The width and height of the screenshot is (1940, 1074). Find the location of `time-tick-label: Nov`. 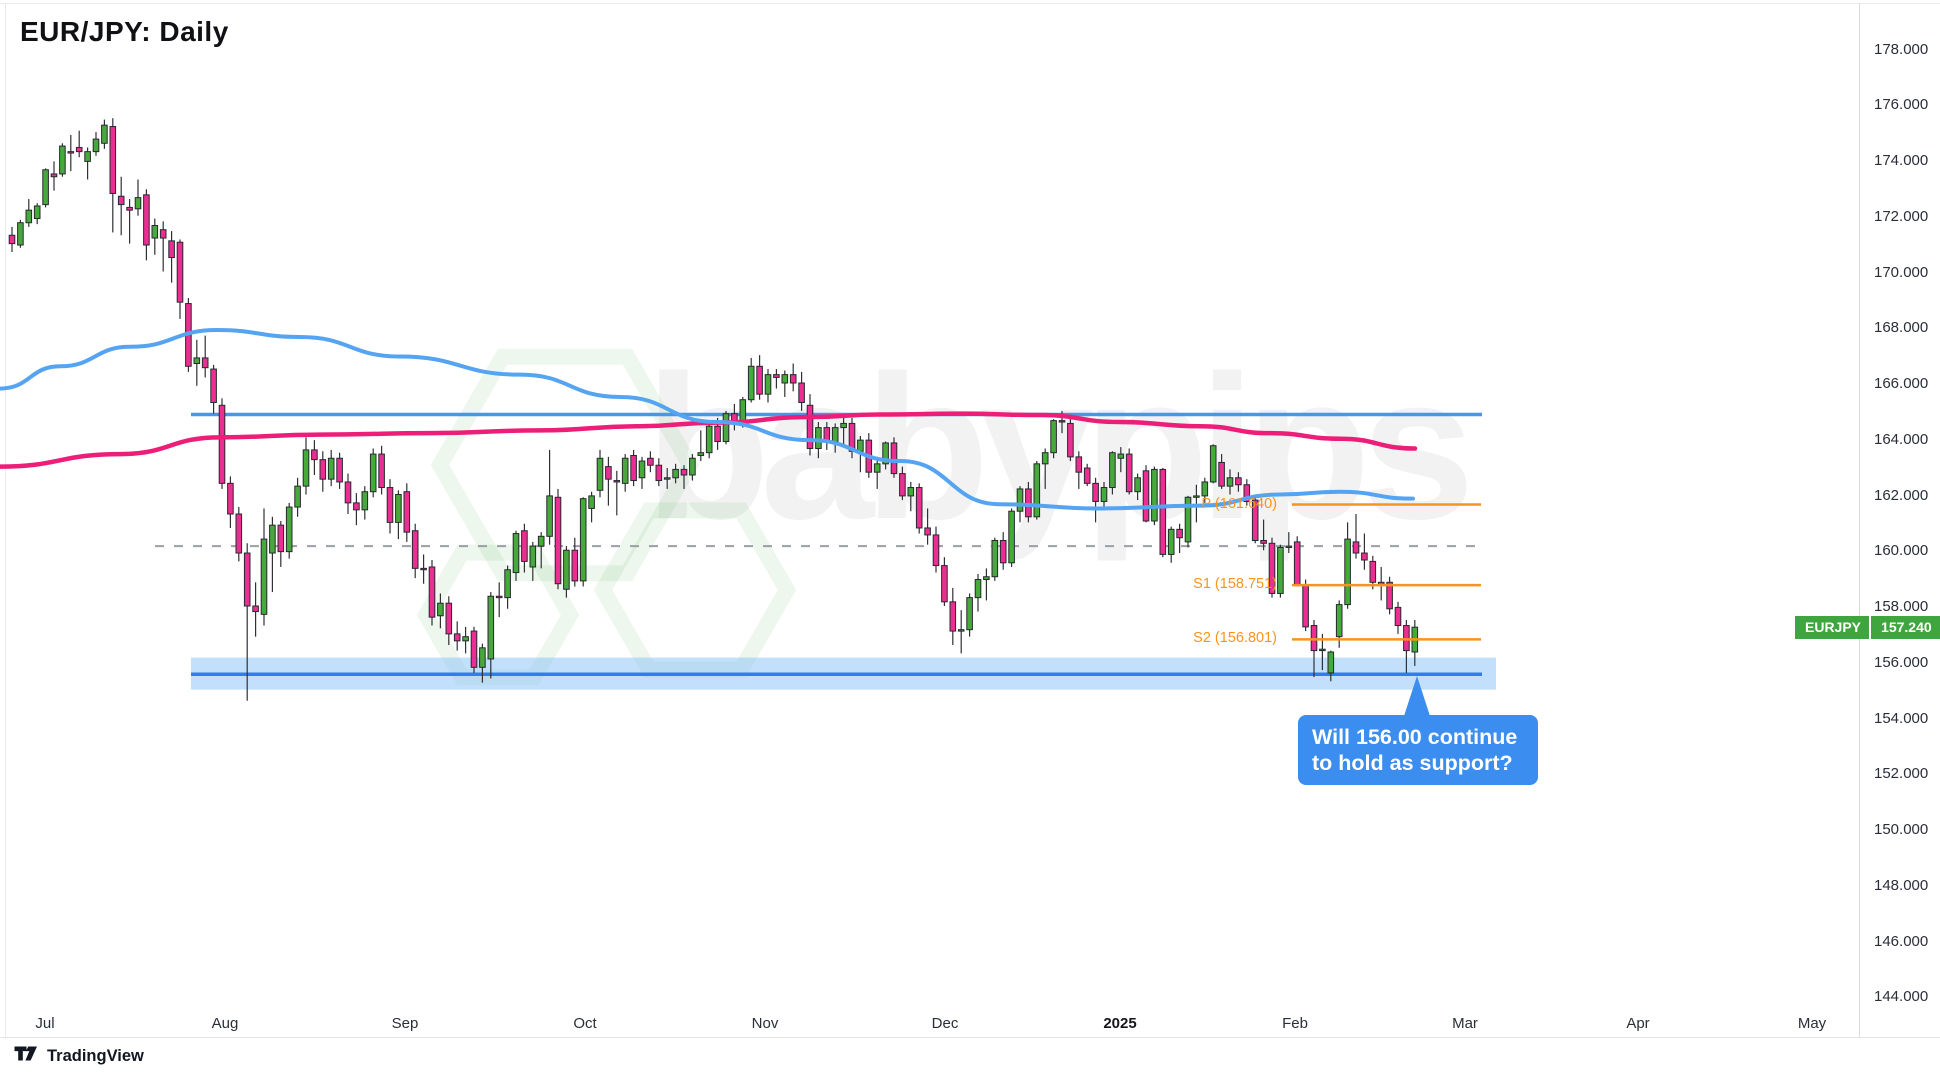

time-tick-label: Nov is located at coordinates (765, 1023).